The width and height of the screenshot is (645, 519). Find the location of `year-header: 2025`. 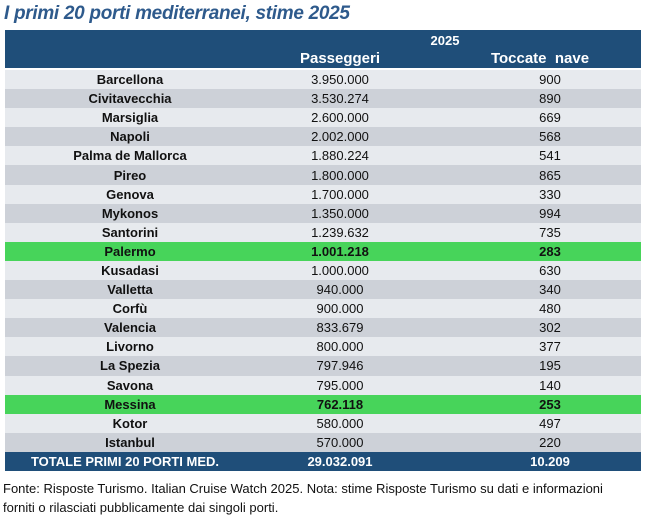

year-header: 2025 is located at coordinates (445, 40).